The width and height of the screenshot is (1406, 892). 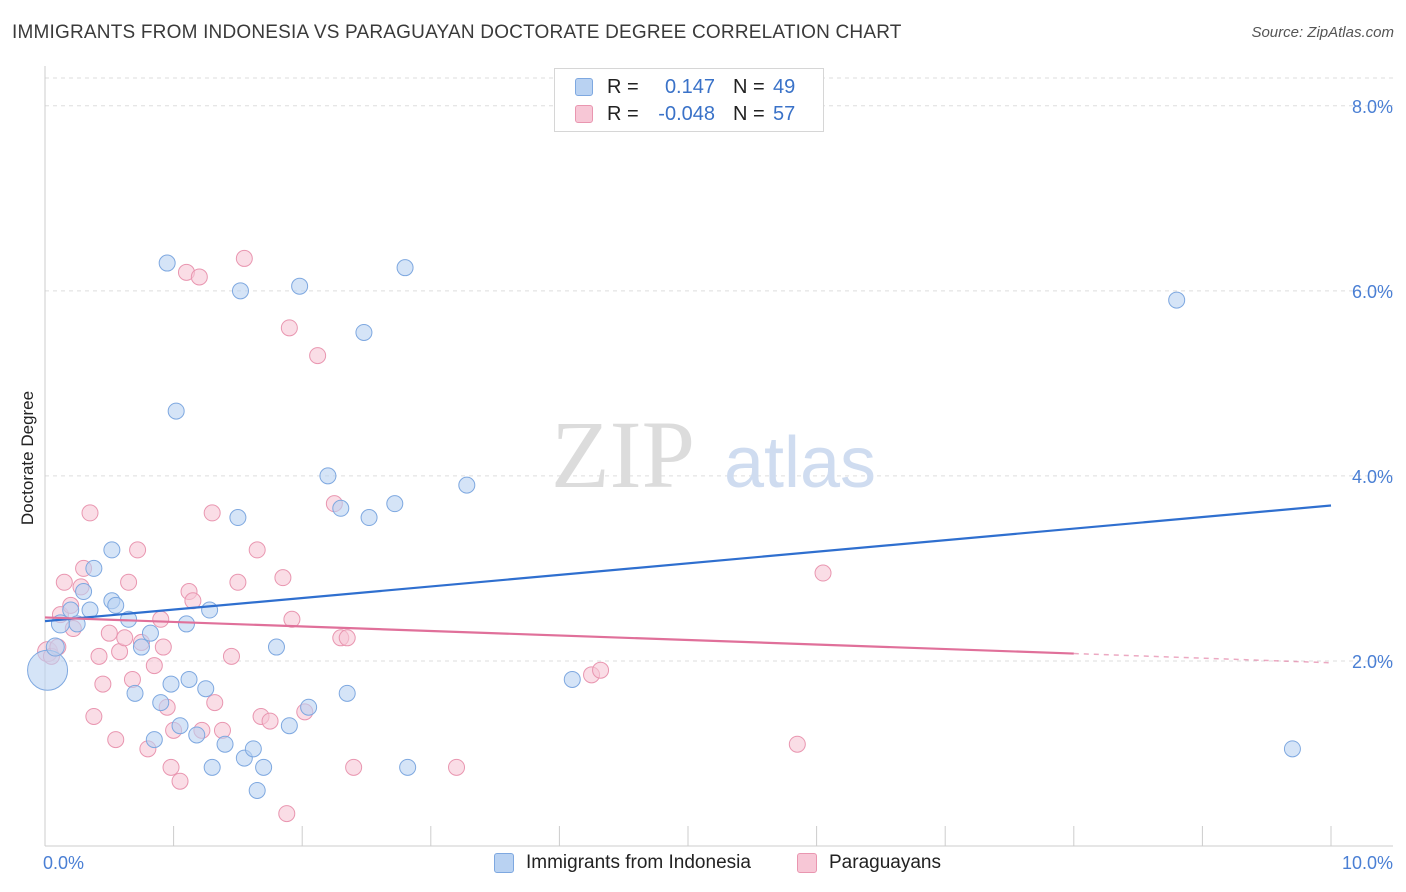 What do you see at coordinates (638, 862) in the screenshot?
I see `legend-label-indonesia: Immigrants from Indonesia` at bounding box center [638, 862].